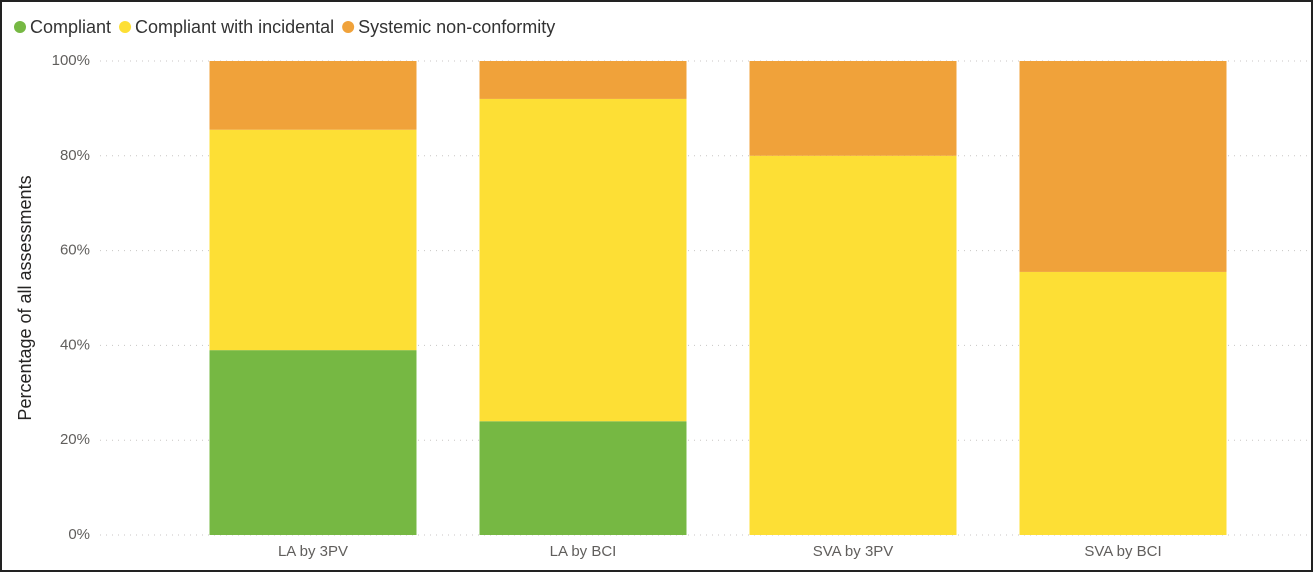  What do you see at coordinates (583, 551) in the screenshot?
I see `x-tick-label: LA by BCI` at bounding box center [583, 551].